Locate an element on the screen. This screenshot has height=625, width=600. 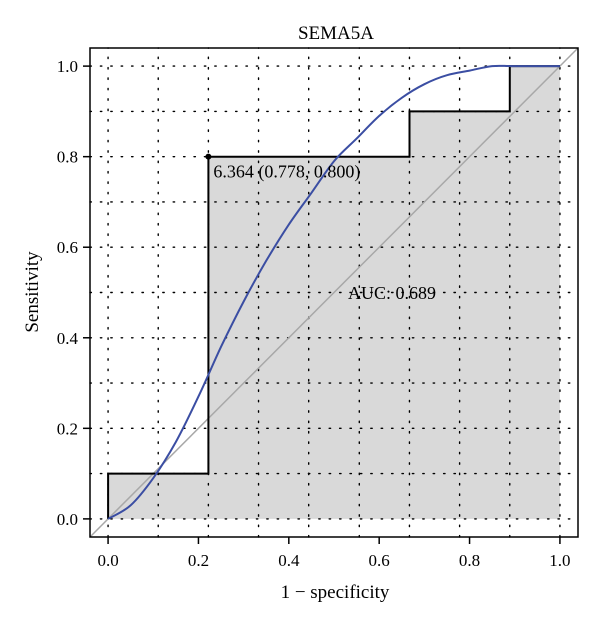
x-tick-label: 0.2 is located at coordinates (198, 560).